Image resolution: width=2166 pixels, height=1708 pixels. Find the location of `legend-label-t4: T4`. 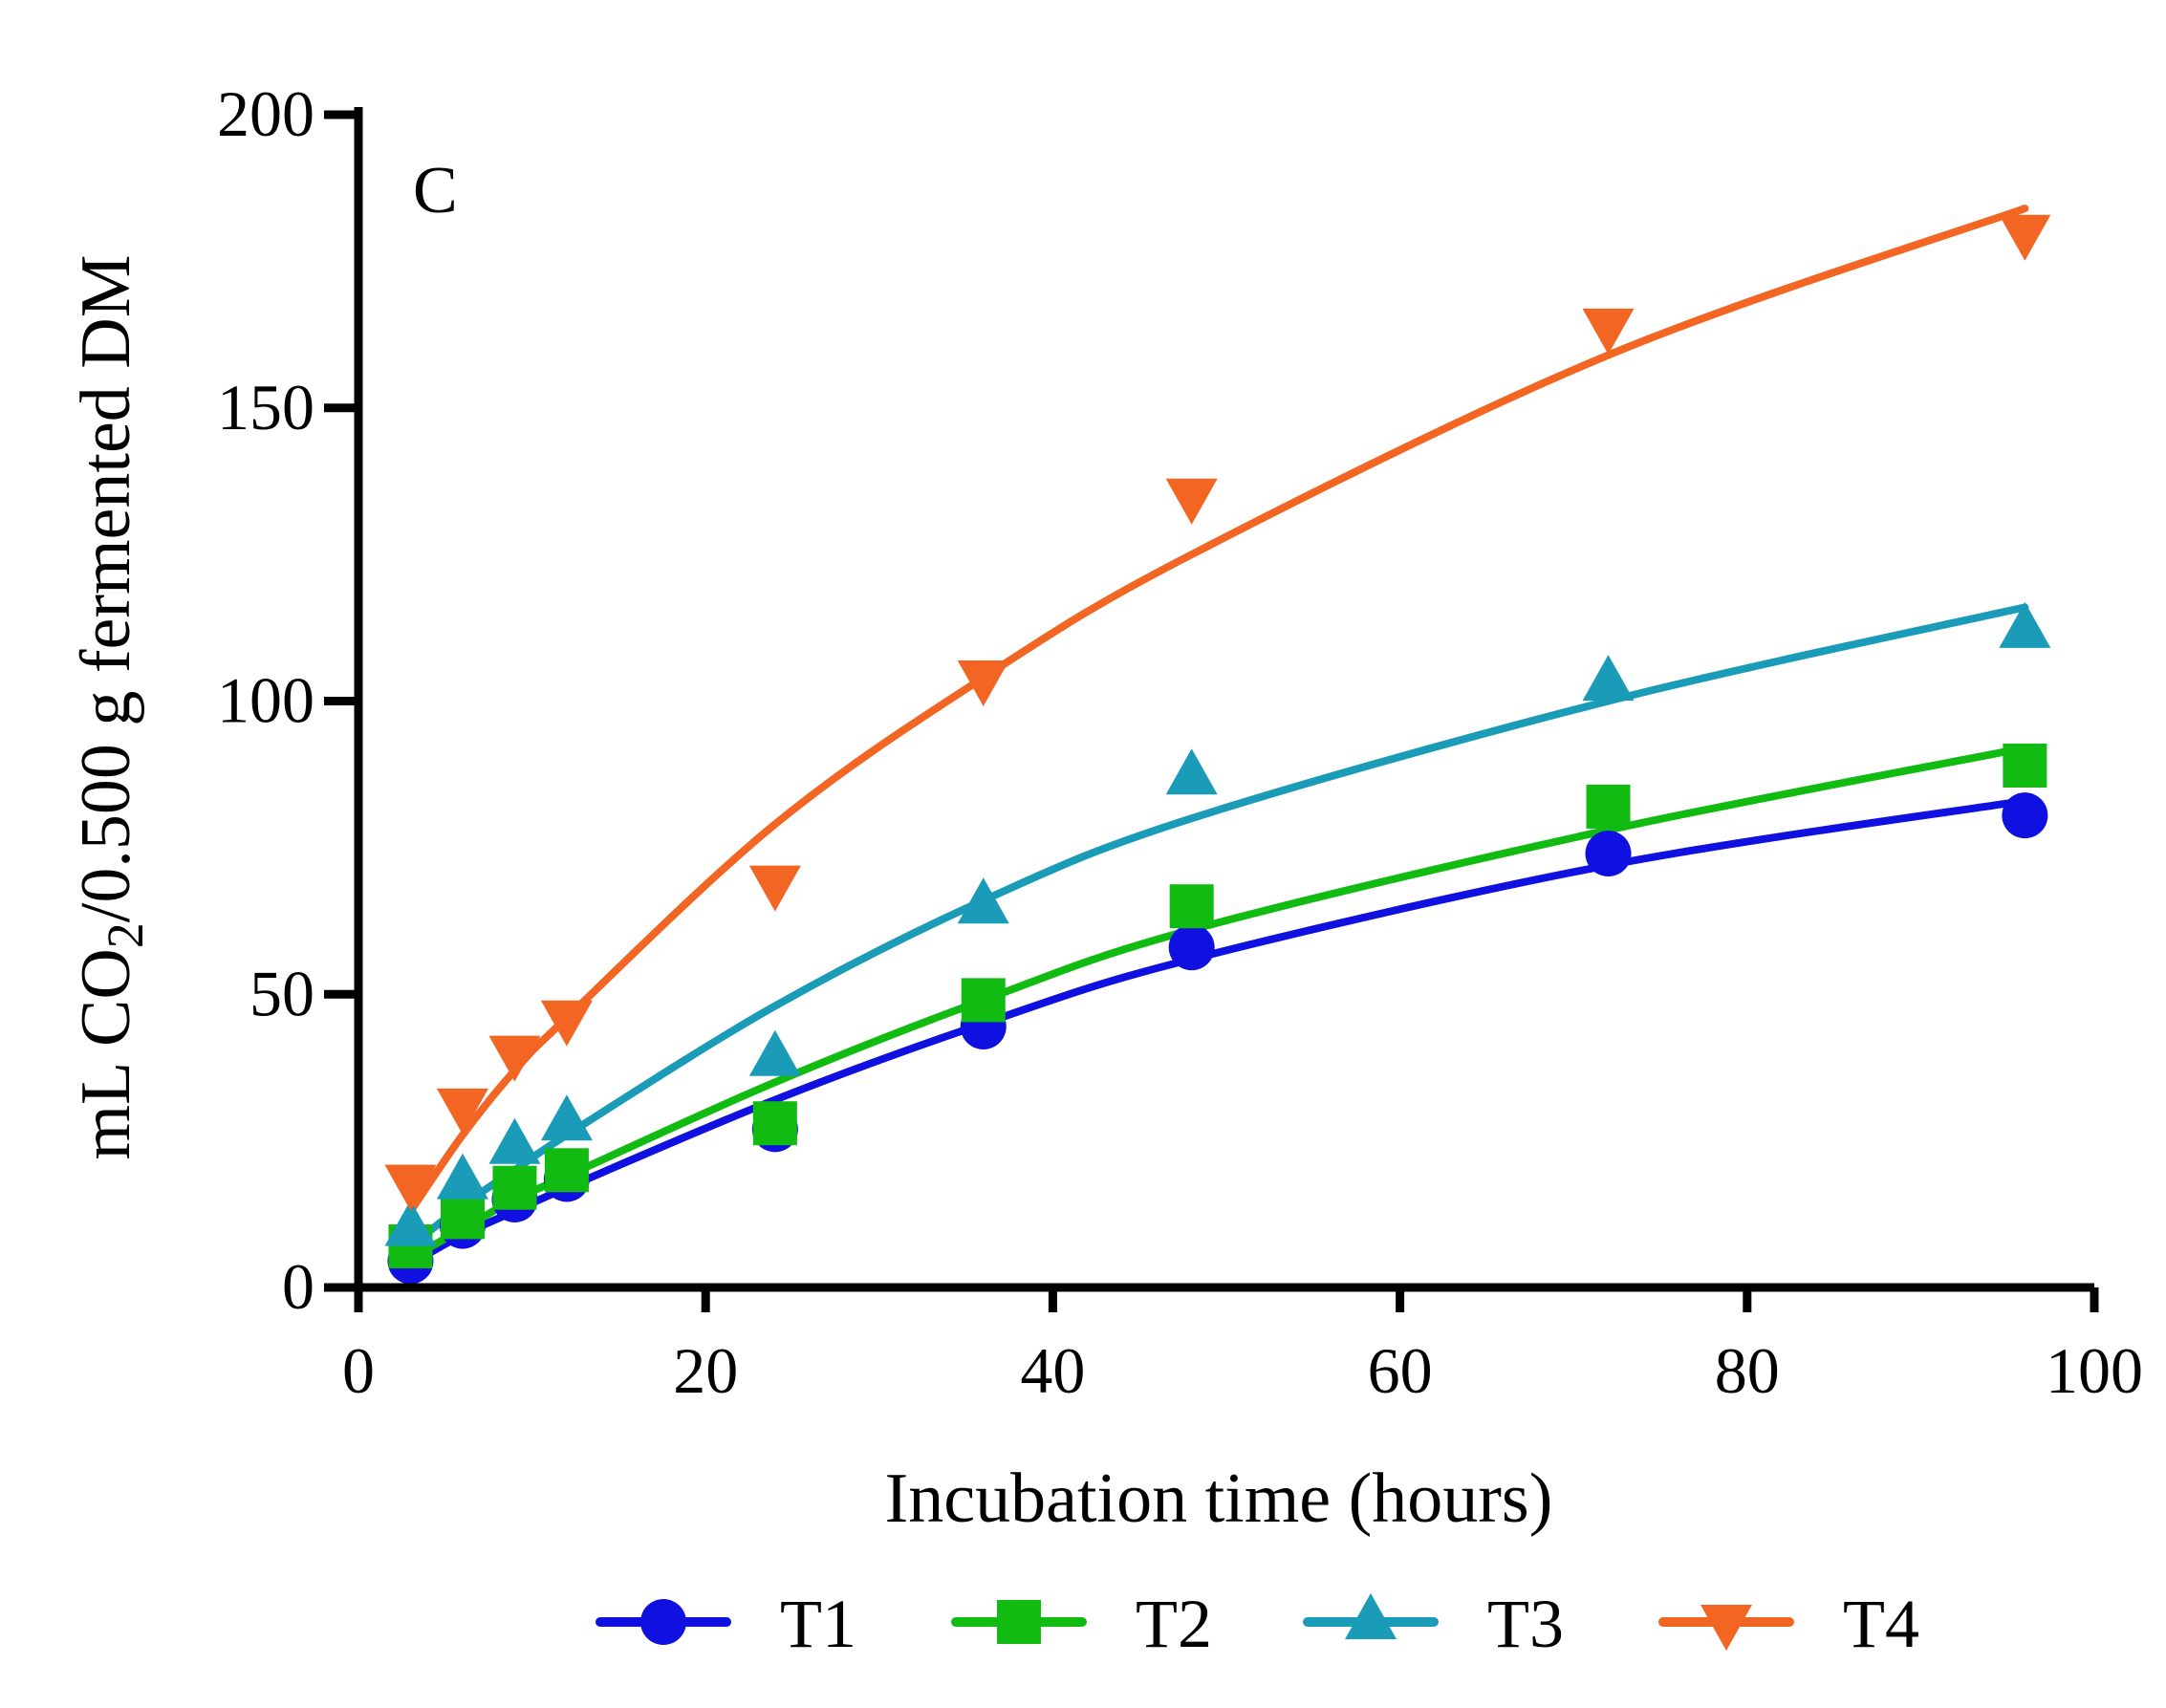

legend-label-t4: T4 is located at coordinates (1881, 1624).